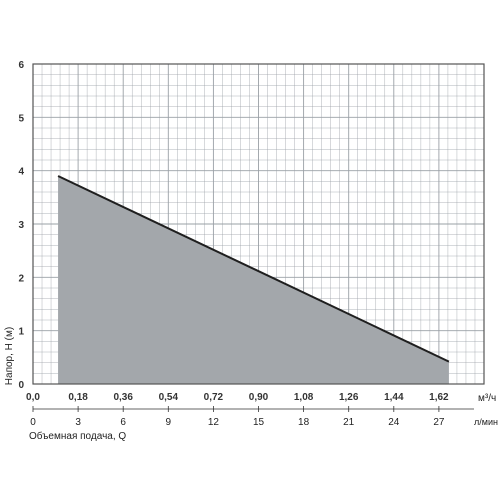  Describe the element at coordinates (9, 356) in the screenshot. I see `y-axis-title: Напор, Н (м)` at that location.